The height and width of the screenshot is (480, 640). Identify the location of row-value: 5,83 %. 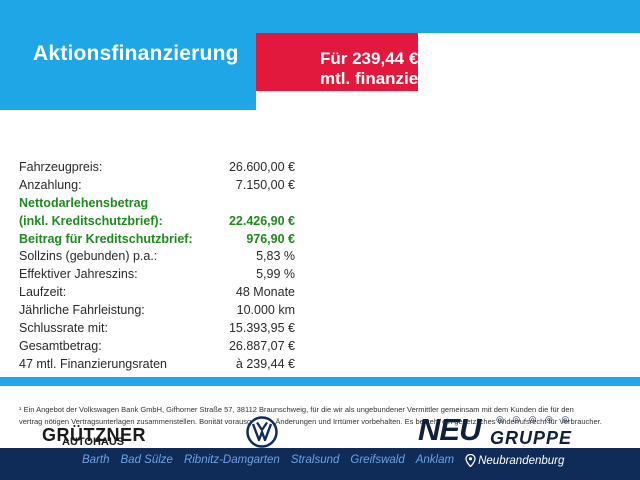
(275, 256).